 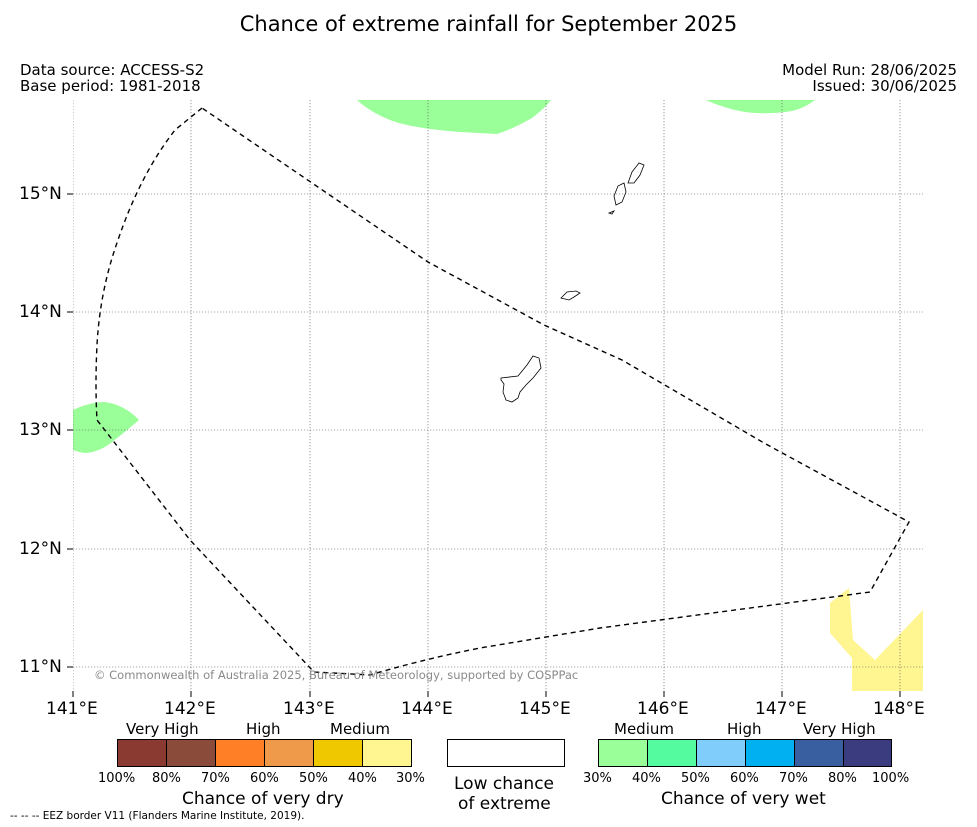 I want to click on wet-legend-title: Chance of very wet, so click(x=743, y=799).